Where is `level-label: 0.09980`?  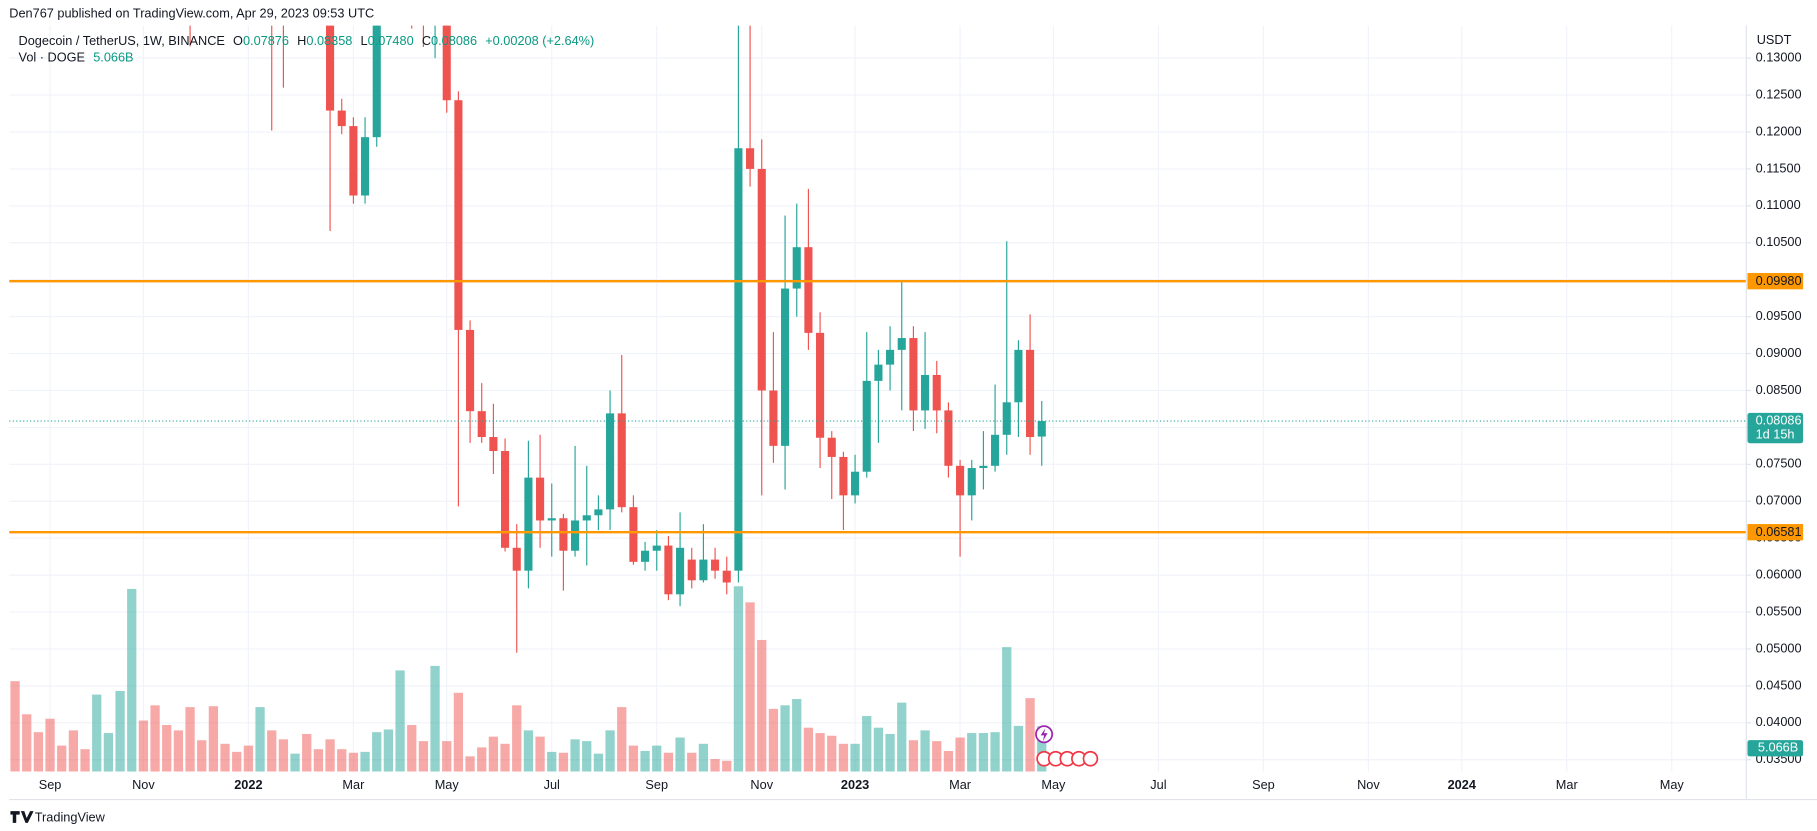 level-label: 0.09980 is located at coordinates (1779, 280).